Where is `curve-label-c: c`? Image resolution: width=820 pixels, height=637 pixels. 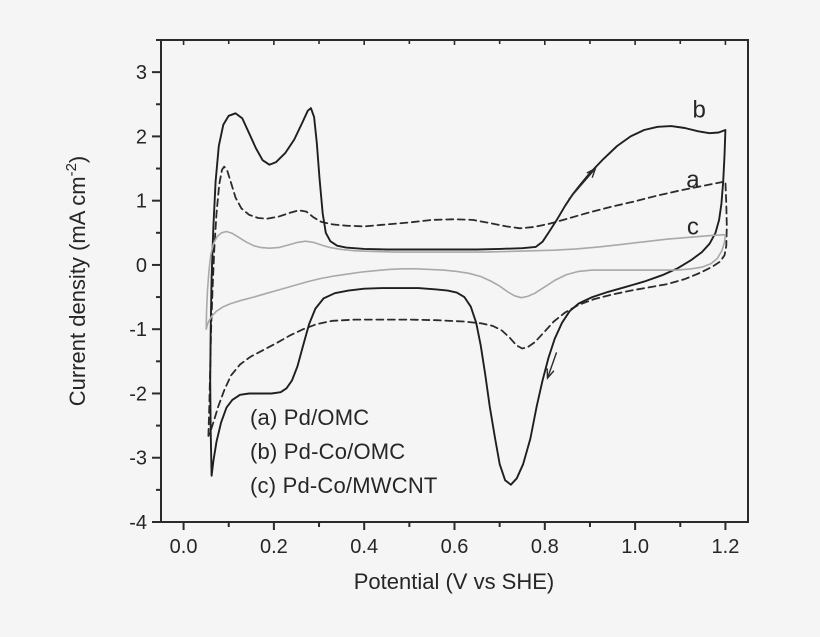 curve-label-c: c is located at coordinates (693, 226).